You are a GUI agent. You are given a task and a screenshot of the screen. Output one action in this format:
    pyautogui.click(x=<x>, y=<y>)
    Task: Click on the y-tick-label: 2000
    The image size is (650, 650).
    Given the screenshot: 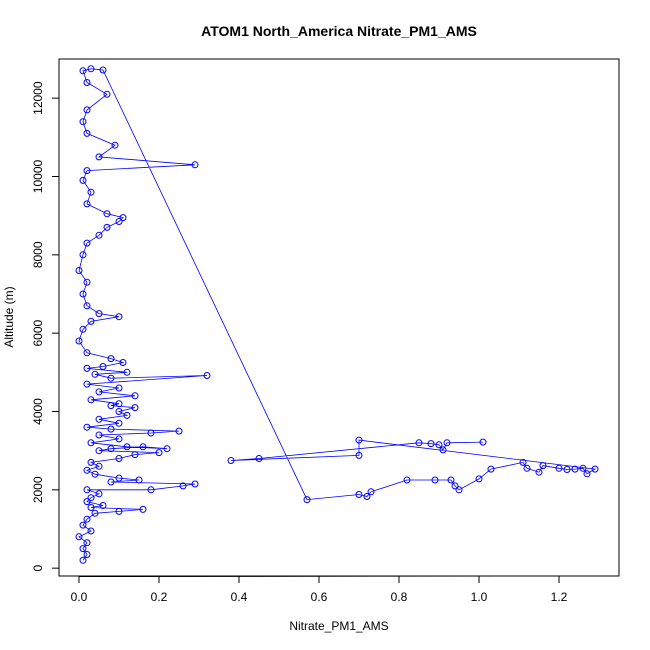 What is the action you would take?
    pyautogui.click(x=38, y=489)
    